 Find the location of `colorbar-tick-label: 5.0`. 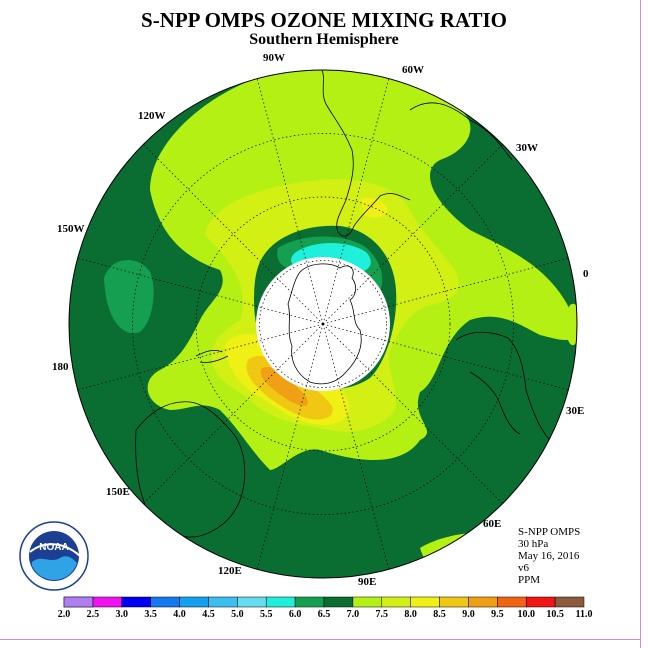

colorbar-tick-label: 5.0 is located at coordinates (237, 614).